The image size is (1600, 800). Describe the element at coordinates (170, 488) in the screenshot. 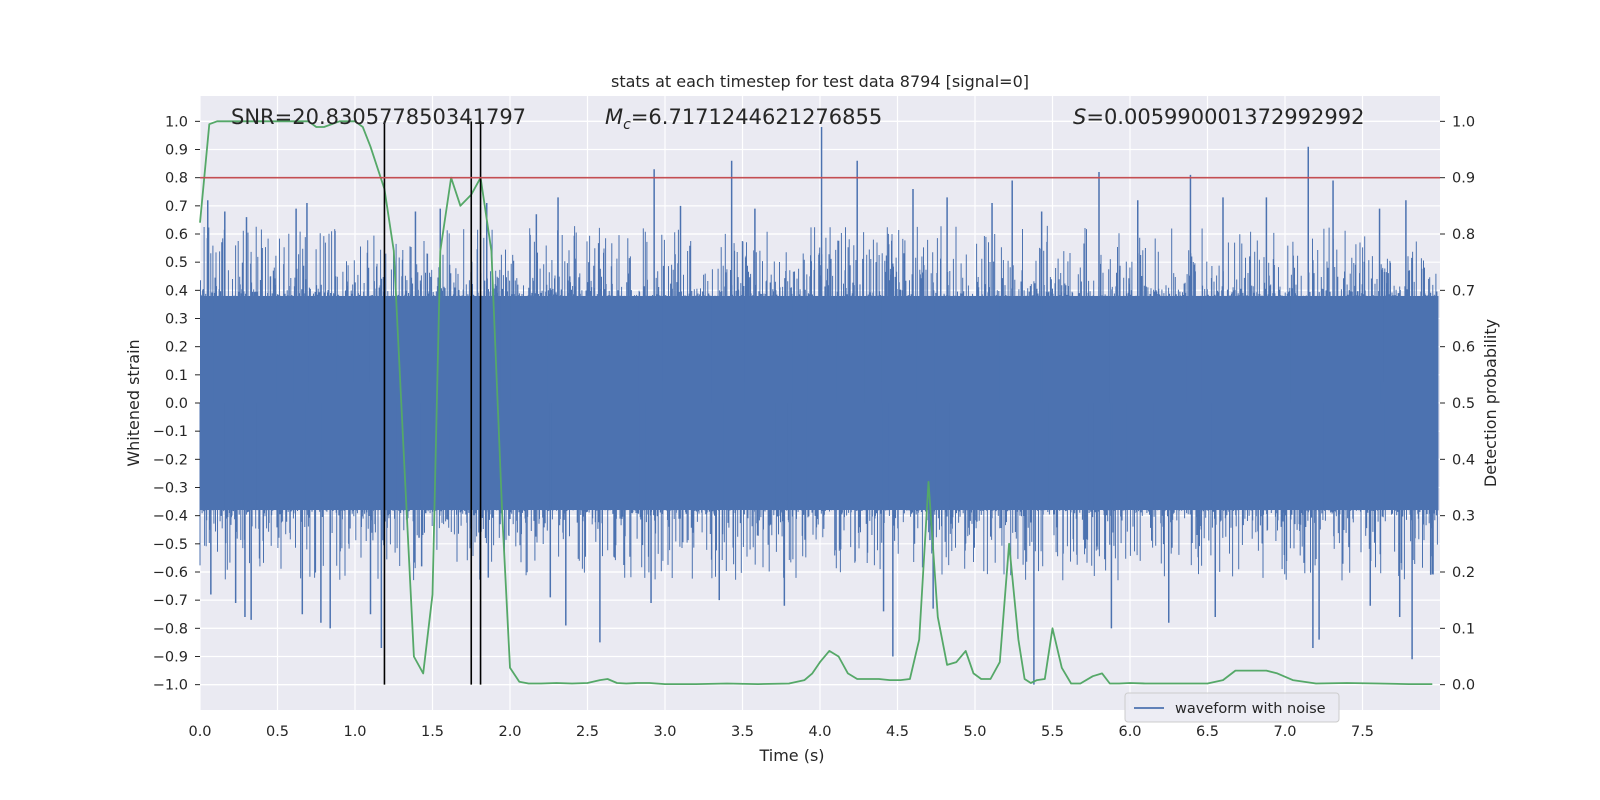

I see `y-left-tick-label: −0.3` at that location.